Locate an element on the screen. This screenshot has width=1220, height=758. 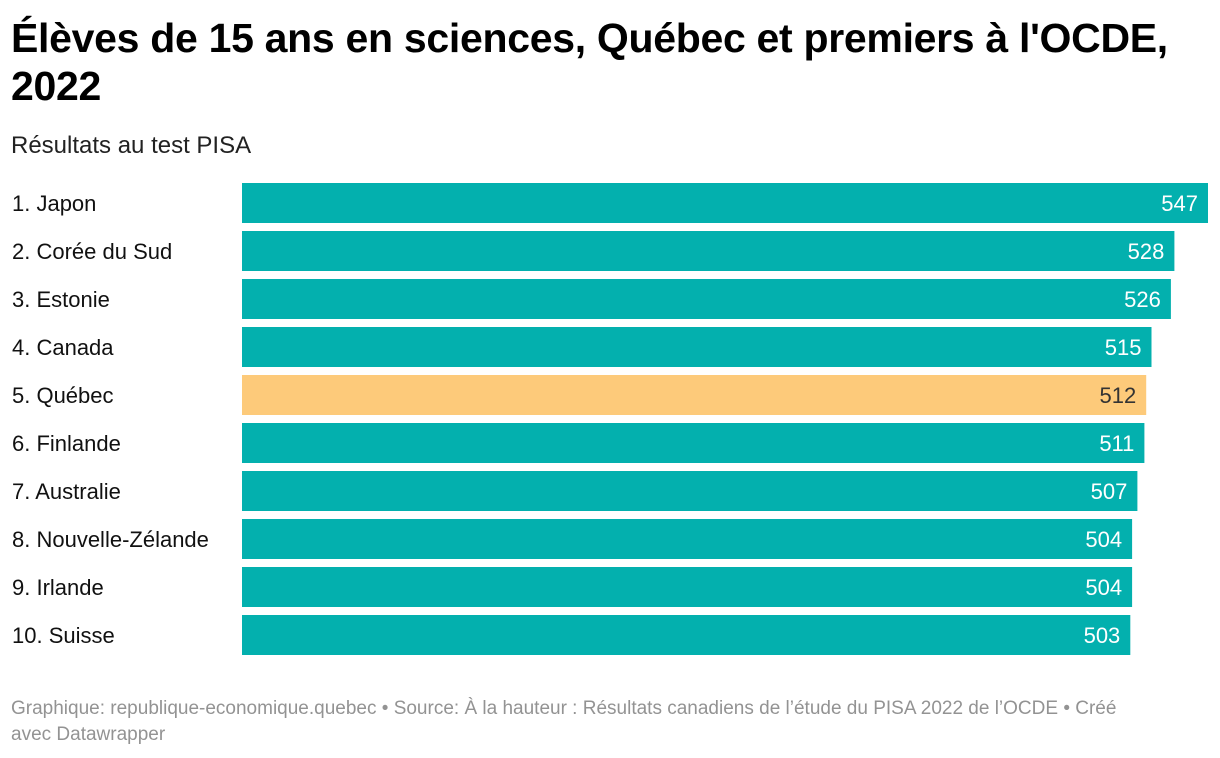
bar-row: 7. Australie 507 is located at coordinates (575, 491).